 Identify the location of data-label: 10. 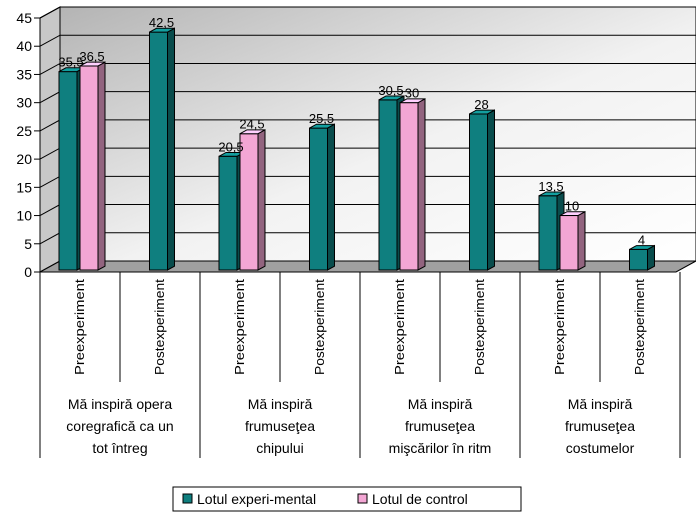
(572, 206).